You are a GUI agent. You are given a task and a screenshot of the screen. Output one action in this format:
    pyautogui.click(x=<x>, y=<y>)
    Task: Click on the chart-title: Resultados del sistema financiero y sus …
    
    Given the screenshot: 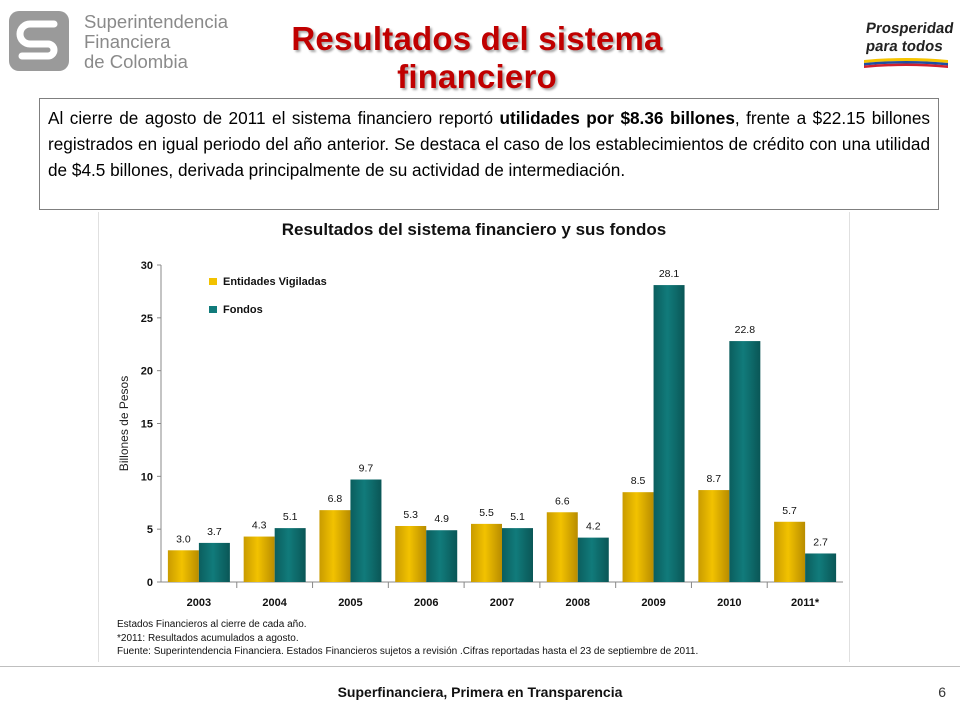 What is the action you would take?
    pyautogui.click(x=474, y=229)
    